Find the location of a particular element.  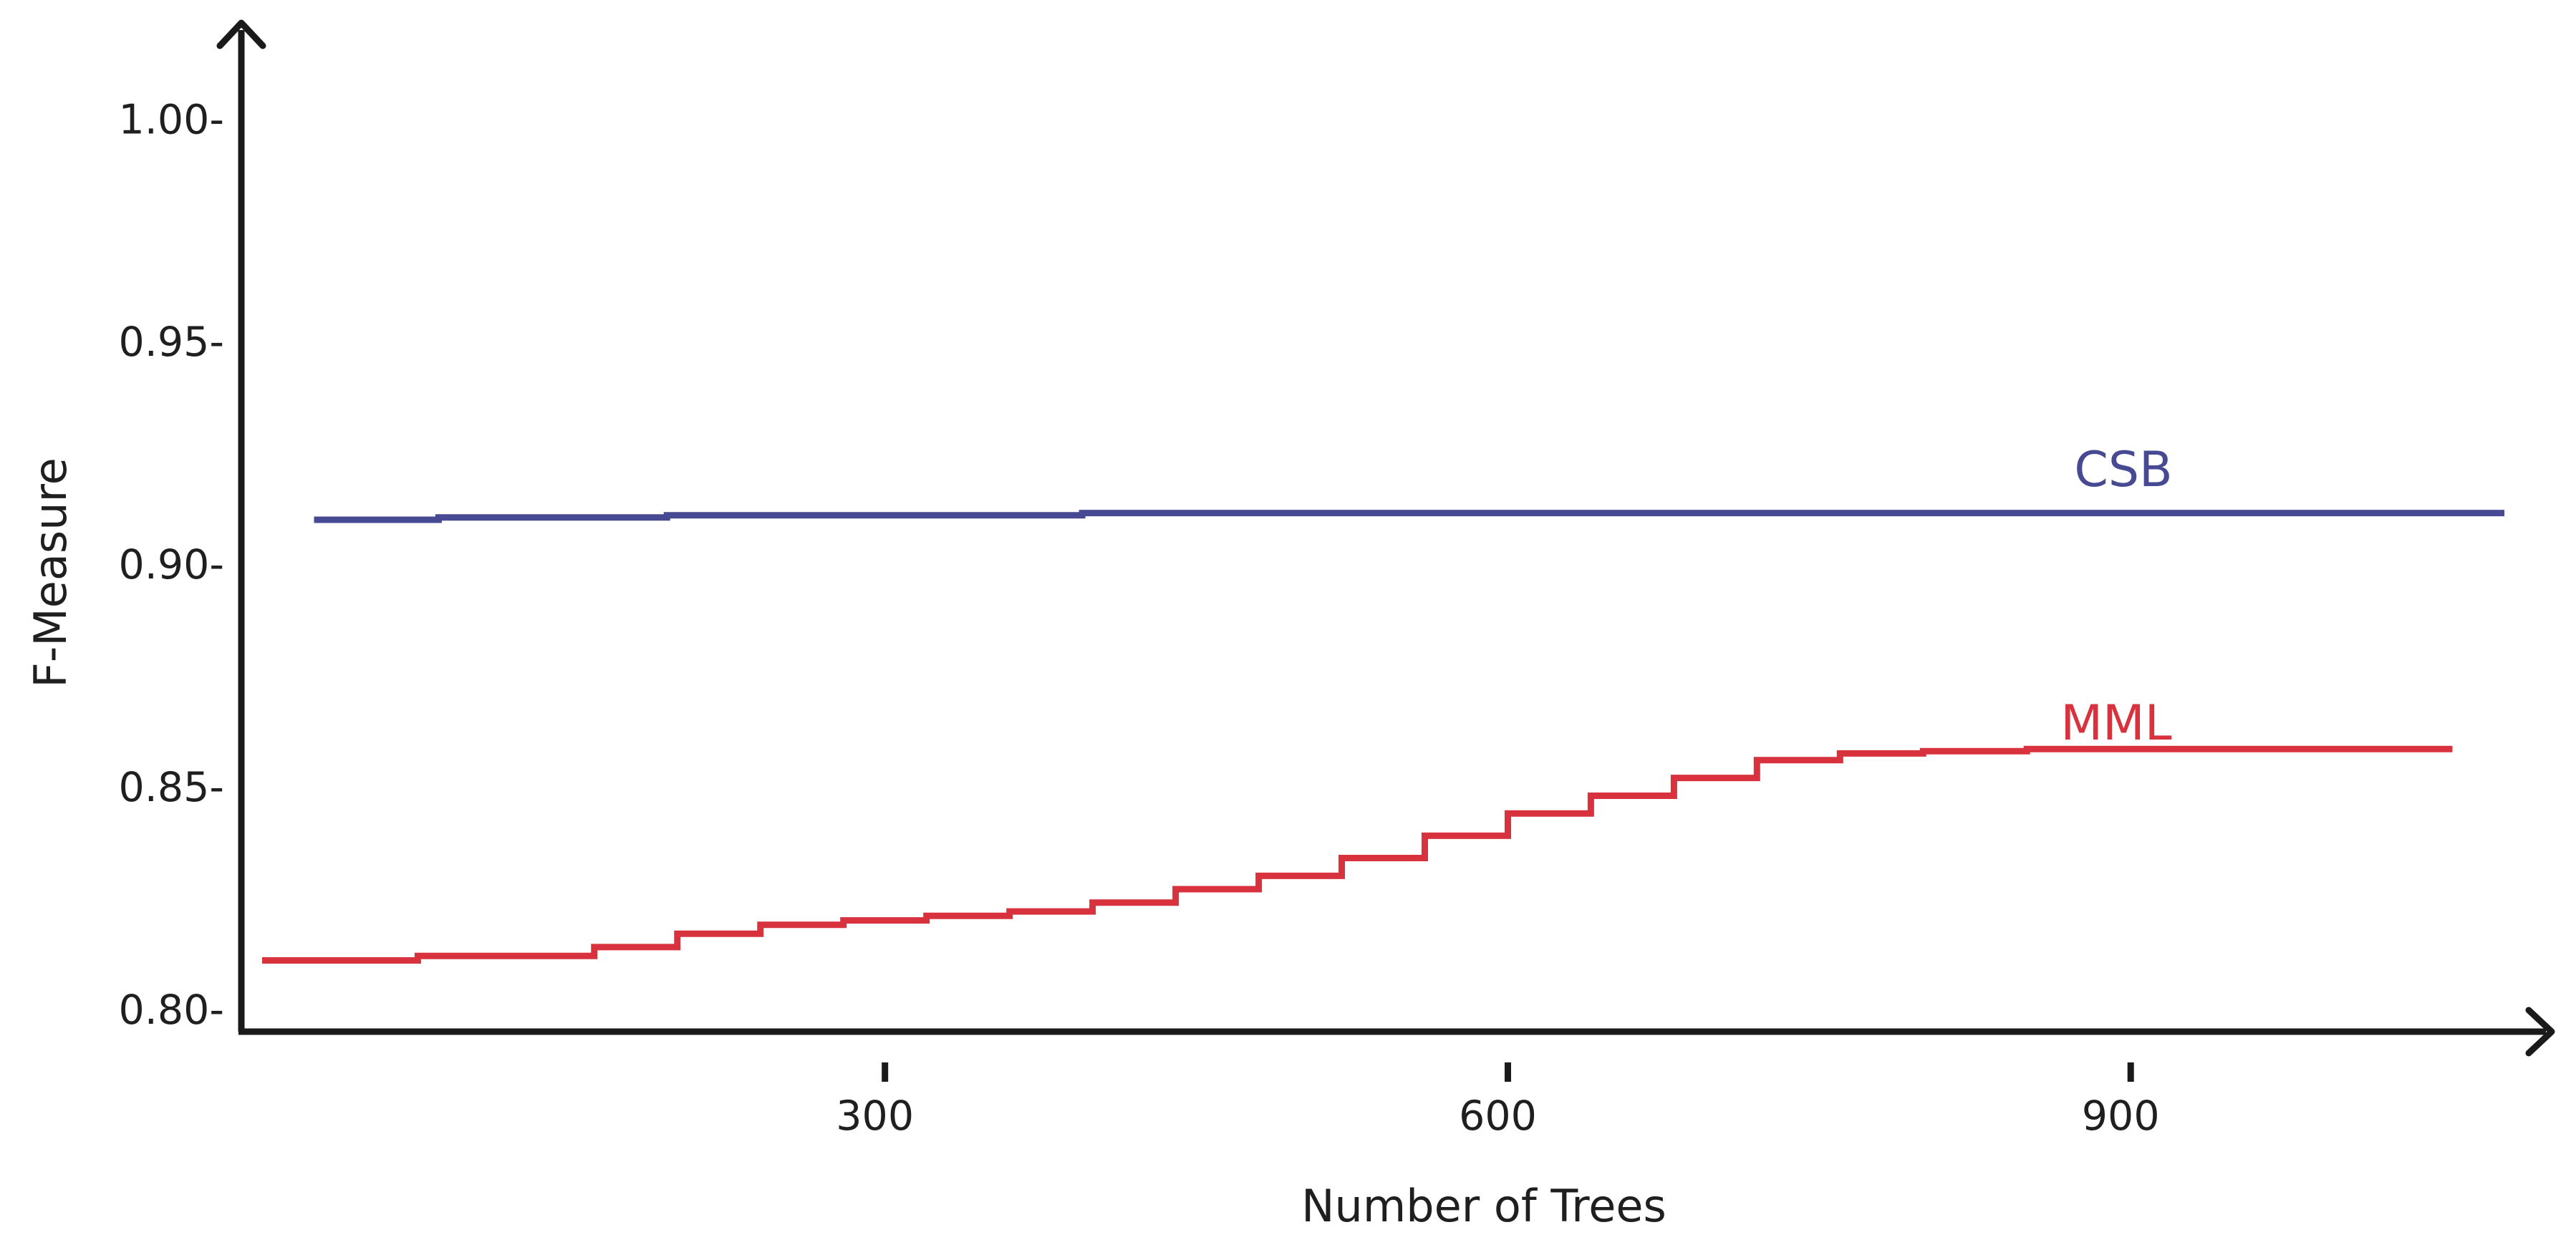

y-tick-label: 1.00- is located at coordinates (171, 119).